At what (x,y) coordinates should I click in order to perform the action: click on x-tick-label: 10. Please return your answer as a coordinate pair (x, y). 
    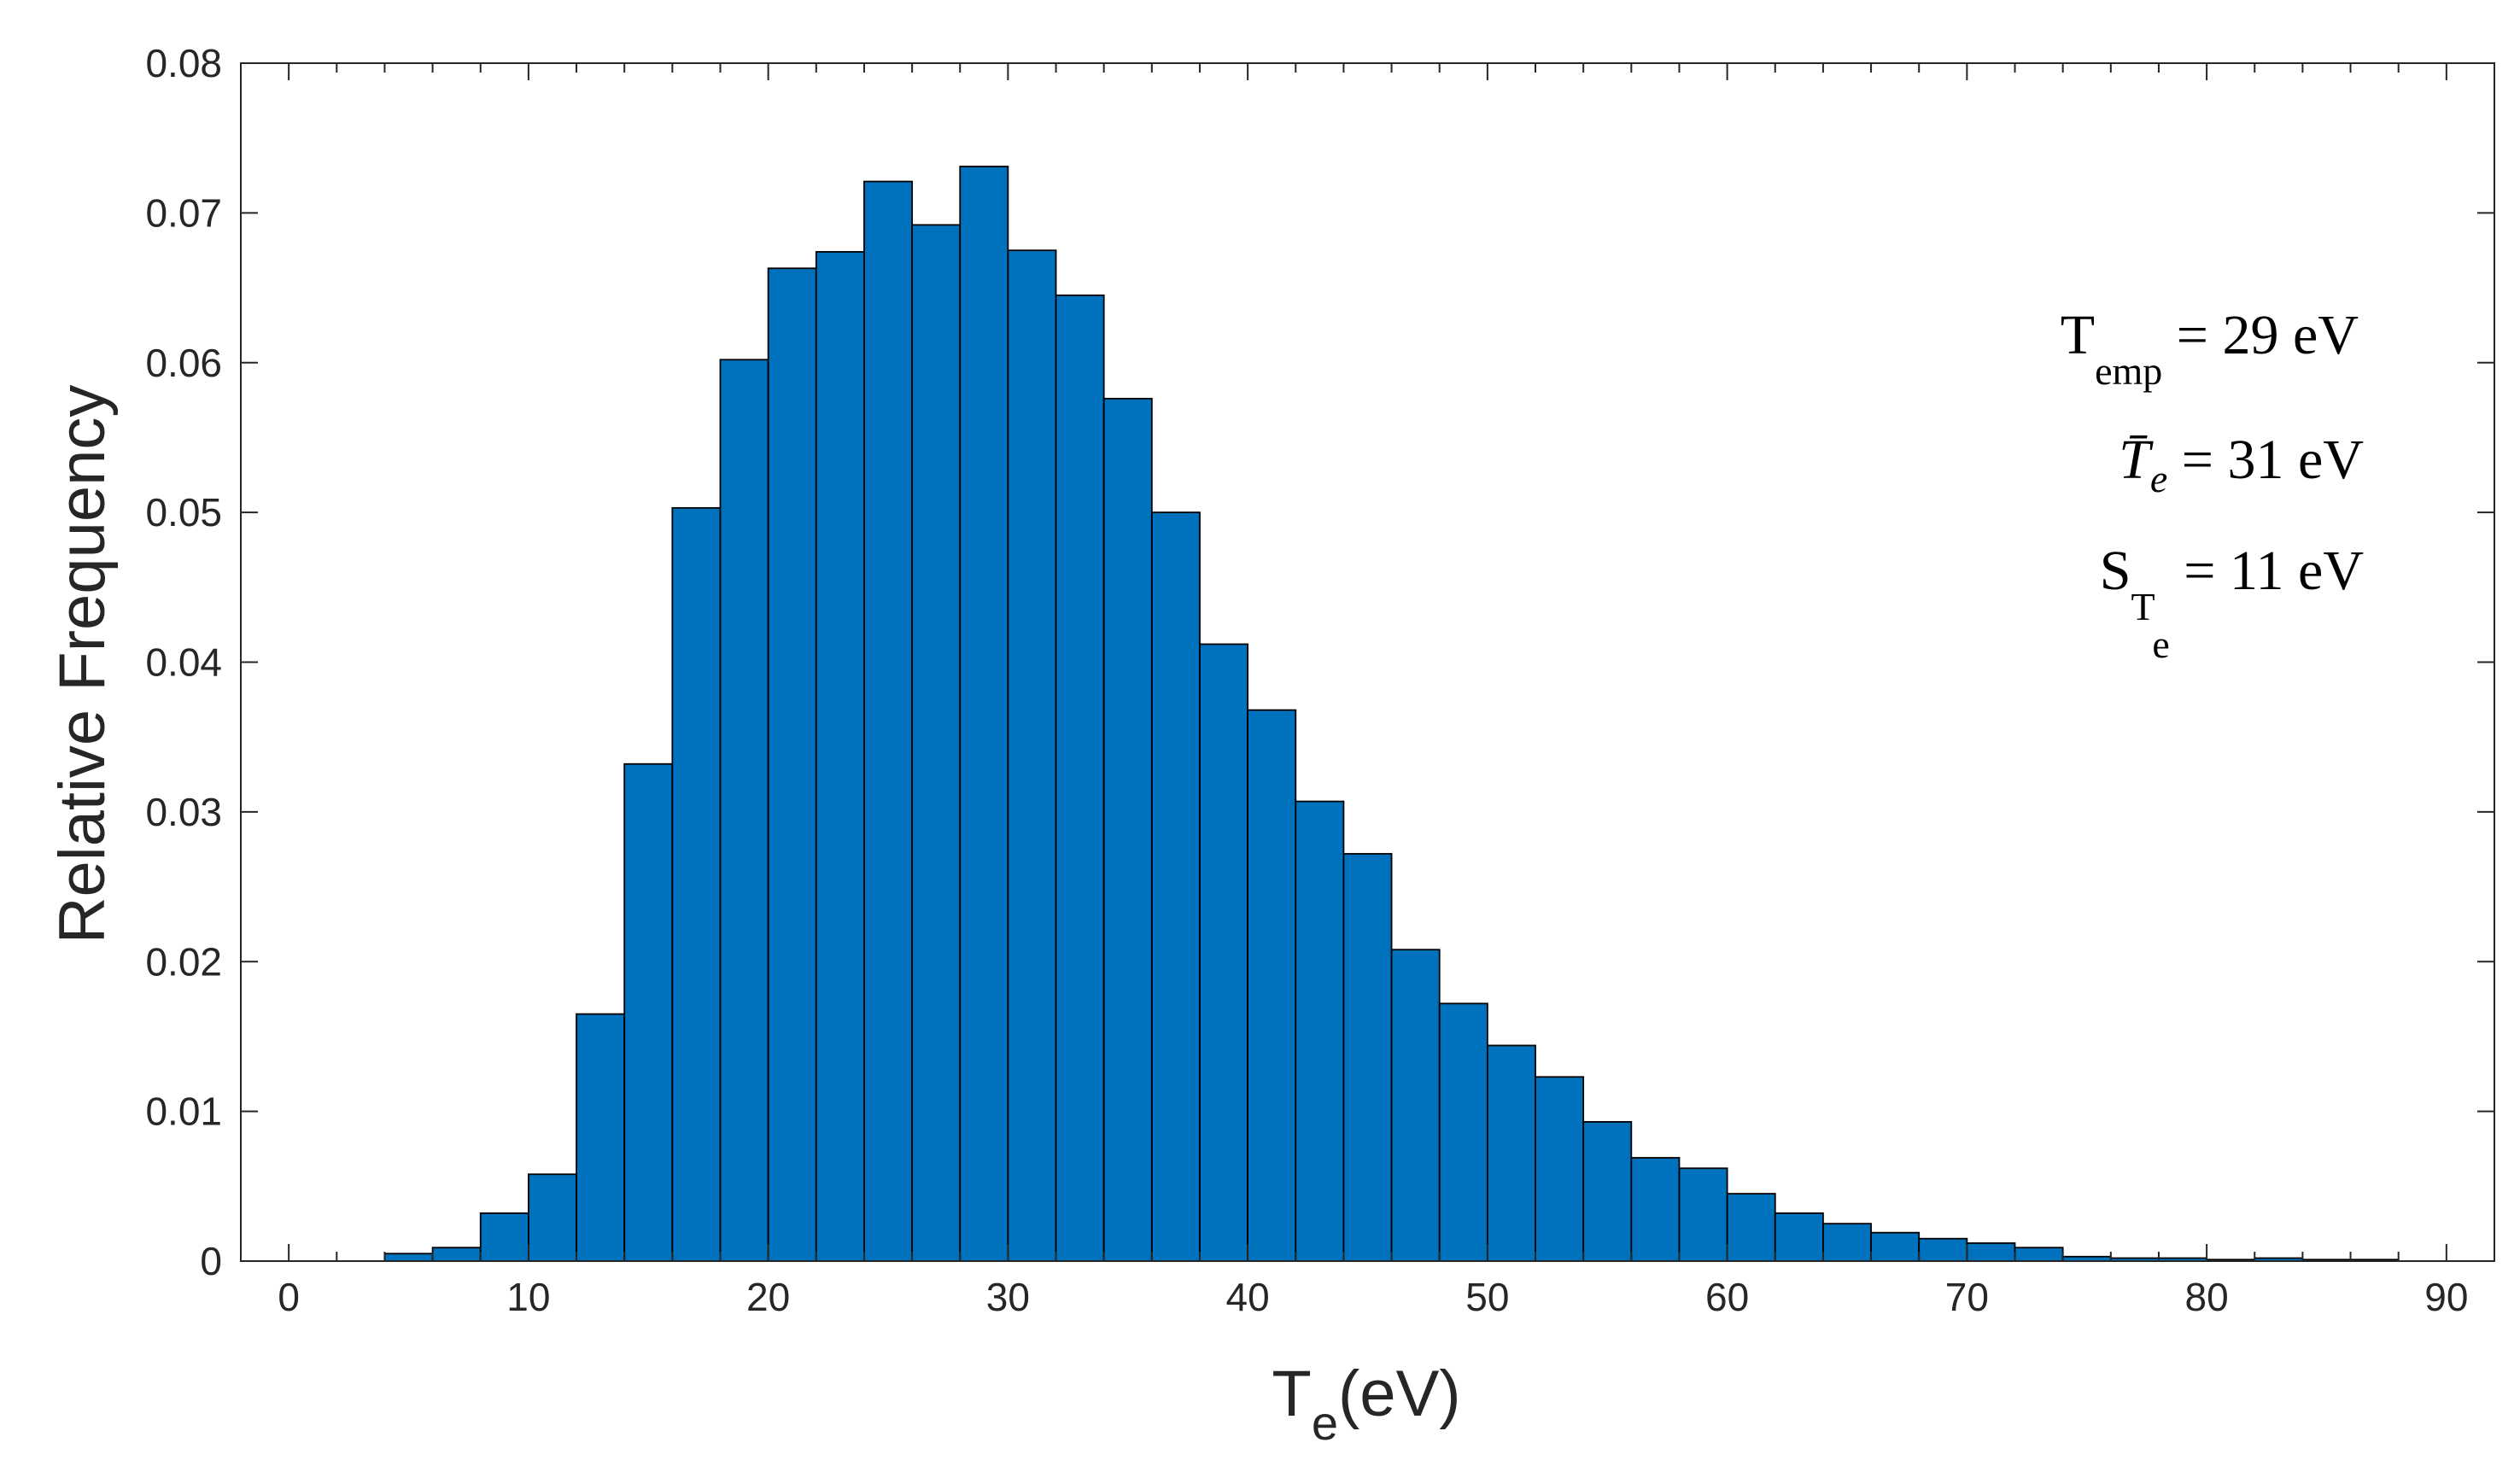
    Looking at the image, I should click on (528, 1297).